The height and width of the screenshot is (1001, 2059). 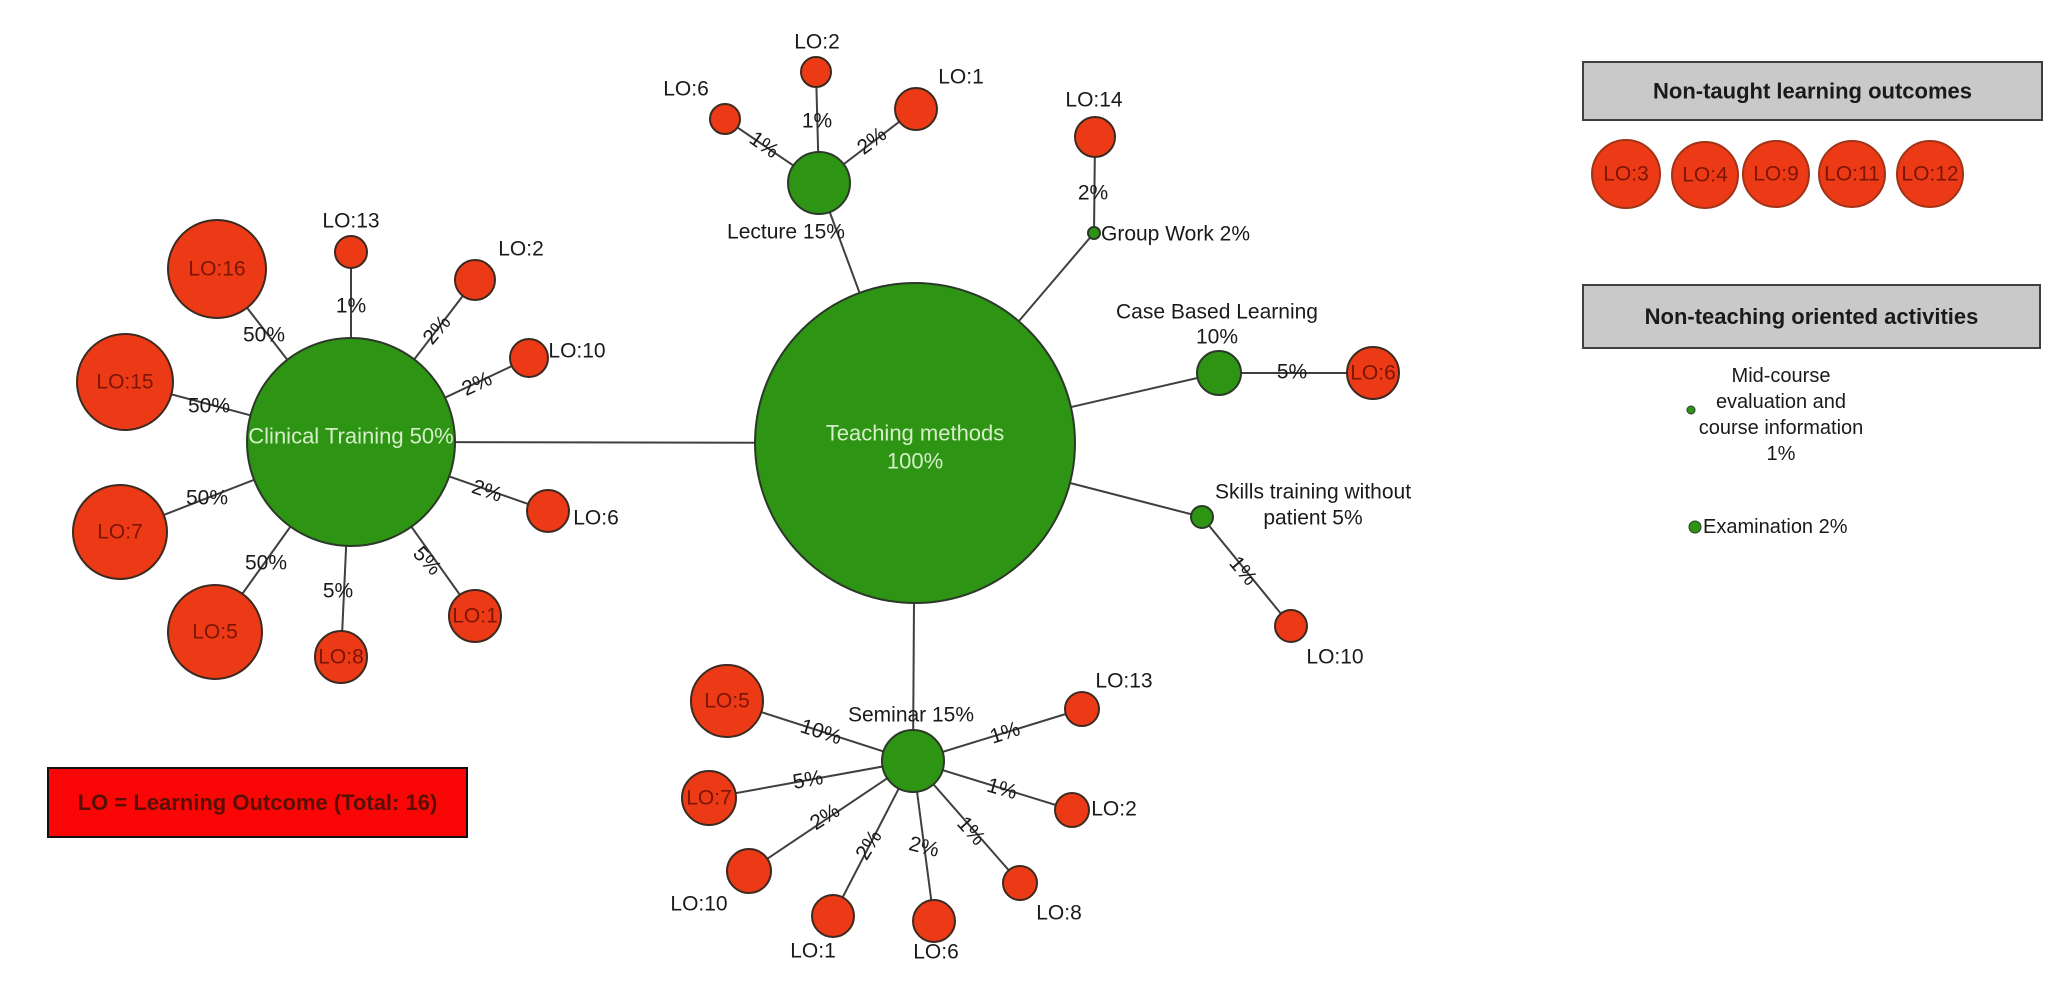 I want to click on node-lo7-seminar, so click(x=709, y=798).